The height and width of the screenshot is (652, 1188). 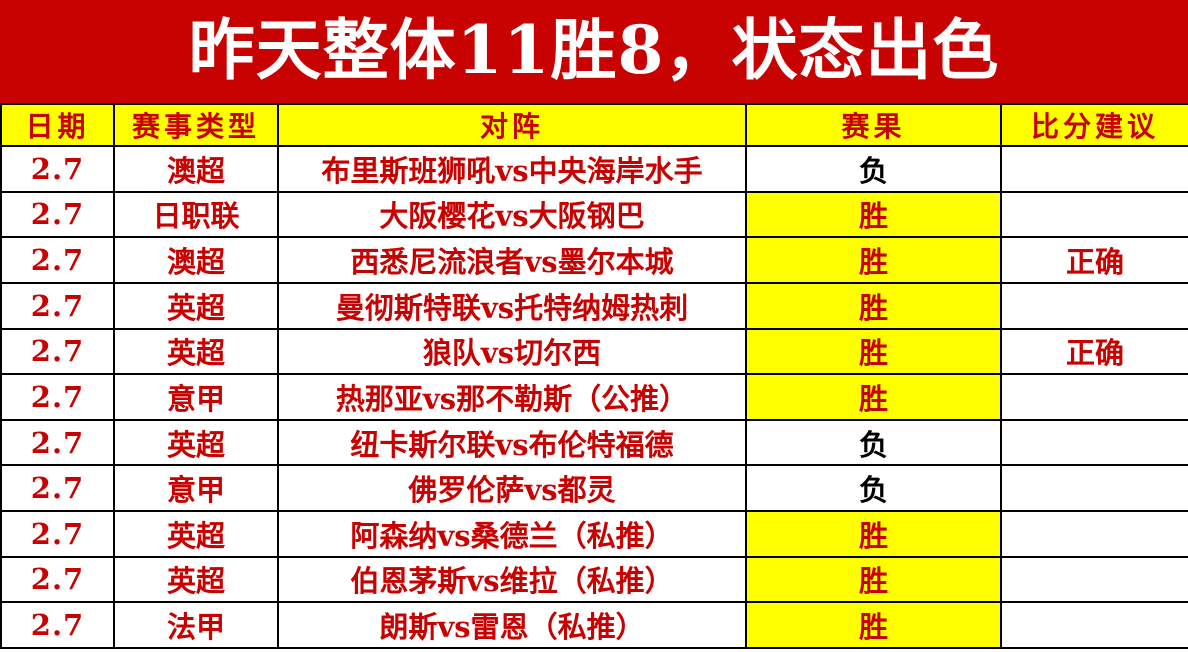 I want to click on table-row: 2.7 英超 纽卡斯尔联vs布伦特福德 负, so click(x=594, y=442).